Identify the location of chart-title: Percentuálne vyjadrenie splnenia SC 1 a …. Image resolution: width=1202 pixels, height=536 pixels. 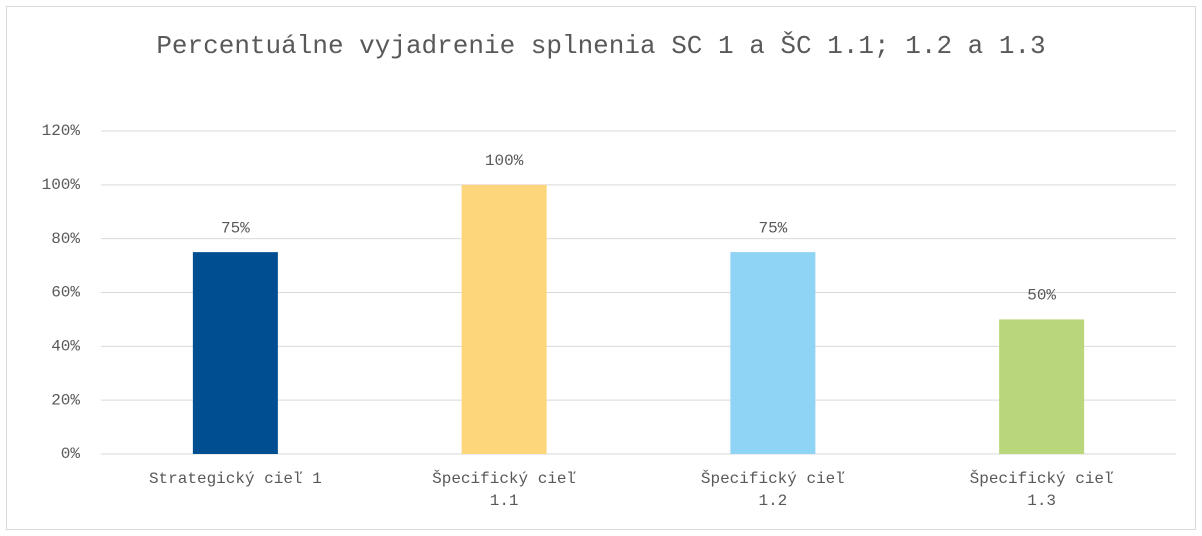
(601, 46).